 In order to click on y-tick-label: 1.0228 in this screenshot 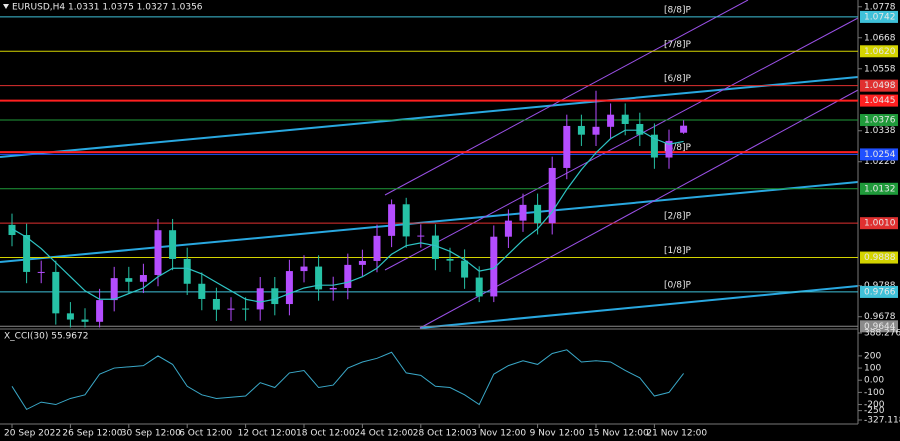, I will do `click(880, 162)`.